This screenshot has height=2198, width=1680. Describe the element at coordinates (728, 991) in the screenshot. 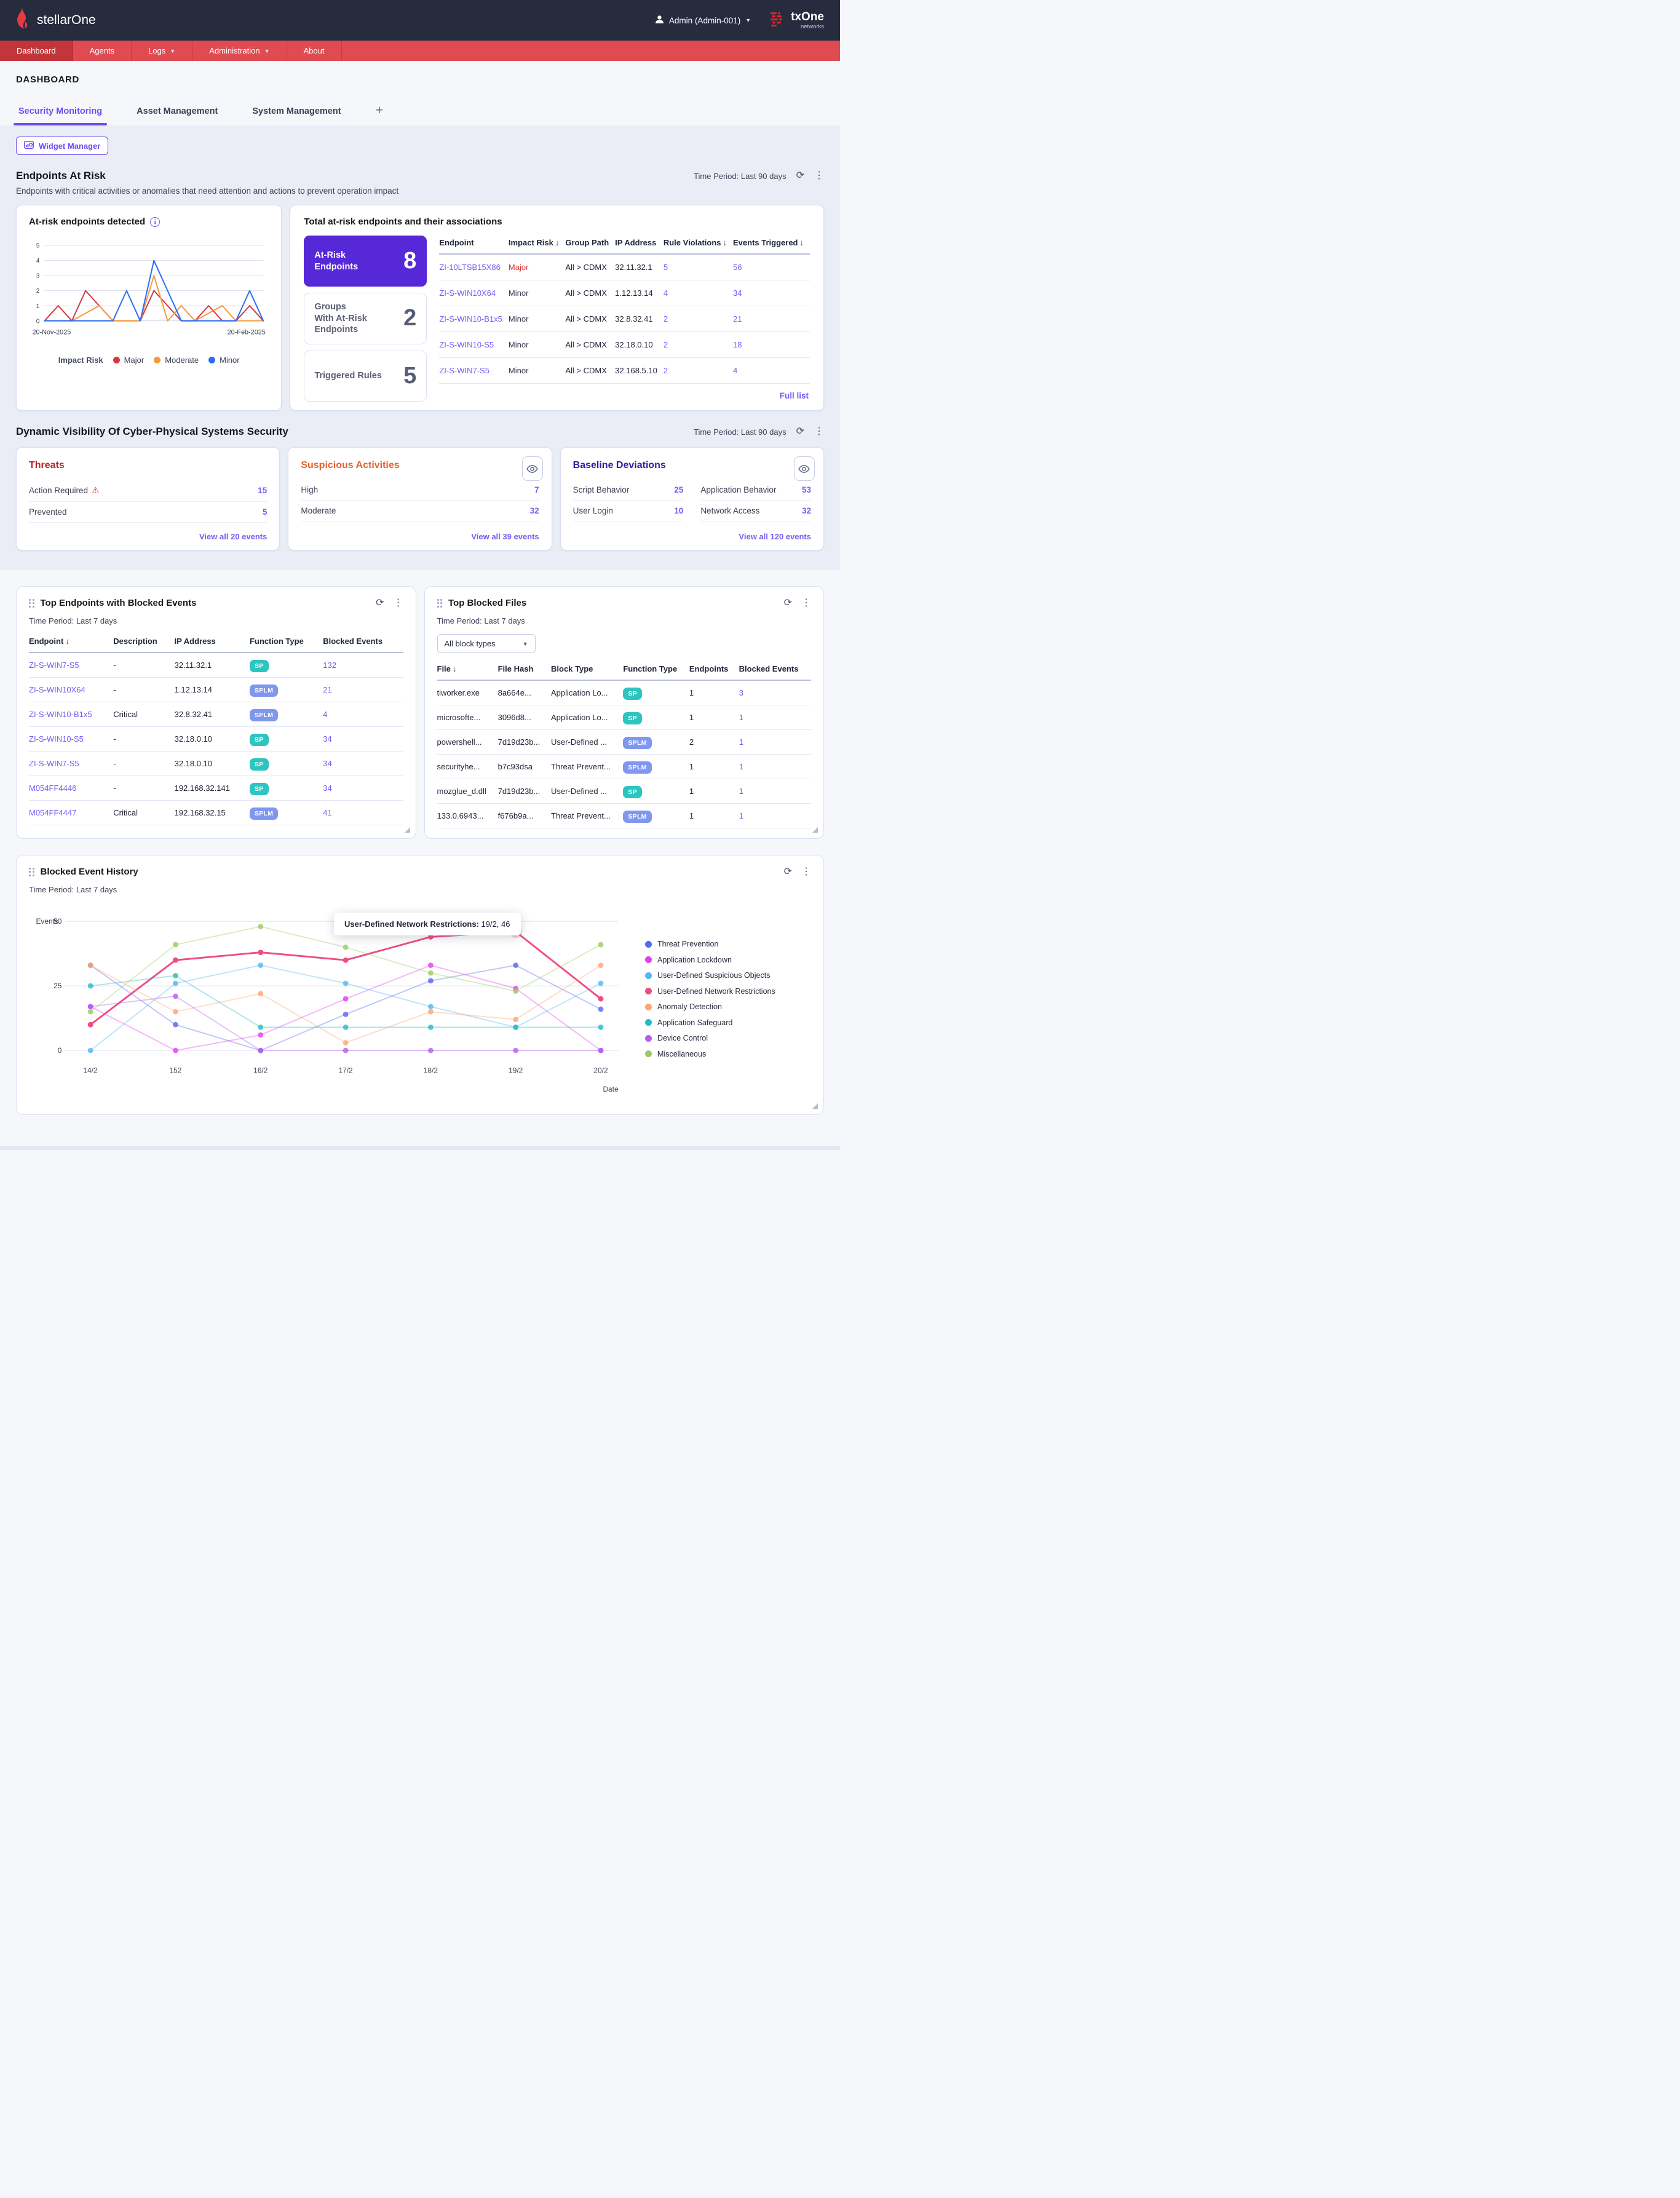

I see `legend-item-user-defined-network-restrictions: User-Defined Network Restrictions` at that location.